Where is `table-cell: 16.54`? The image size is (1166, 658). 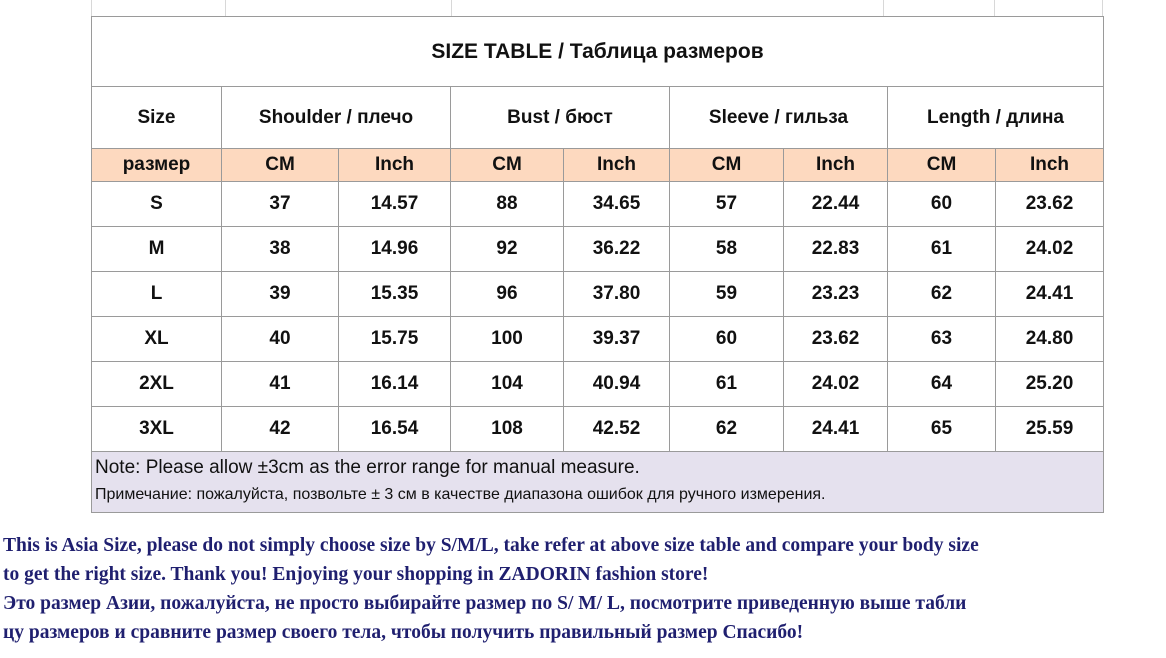
table-cell: 16.54 is located at coordinates (395, 429).